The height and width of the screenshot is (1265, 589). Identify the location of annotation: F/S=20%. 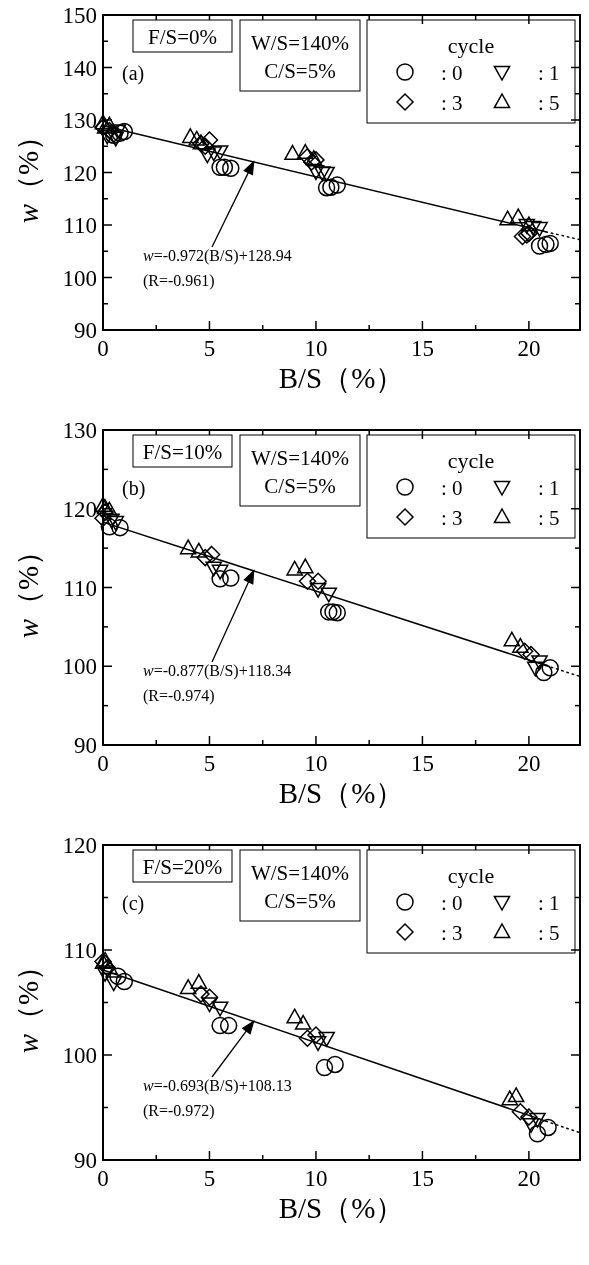
(182, 867).